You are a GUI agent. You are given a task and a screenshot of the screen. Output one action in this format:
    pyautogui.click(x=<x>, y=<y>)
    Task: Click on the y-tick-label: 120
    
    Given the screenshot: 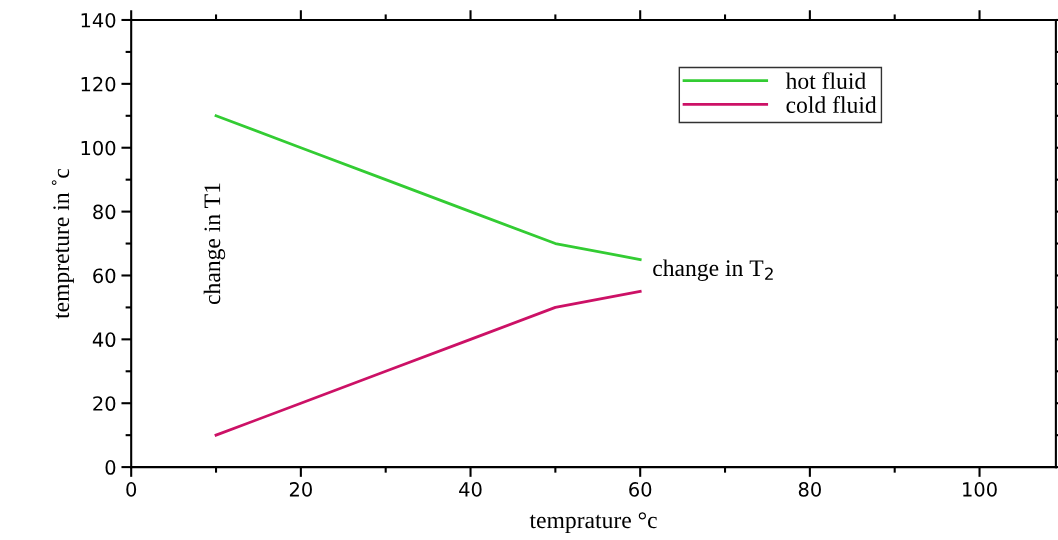 What is the action you would take?
    pyautogui.click(x=98, y=84)
    